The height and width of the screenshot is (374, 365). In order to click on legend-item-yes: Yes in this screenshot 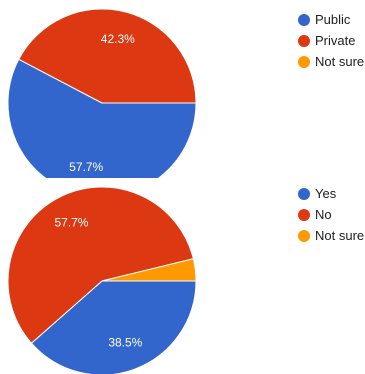, I will do `click(331, 193)`.